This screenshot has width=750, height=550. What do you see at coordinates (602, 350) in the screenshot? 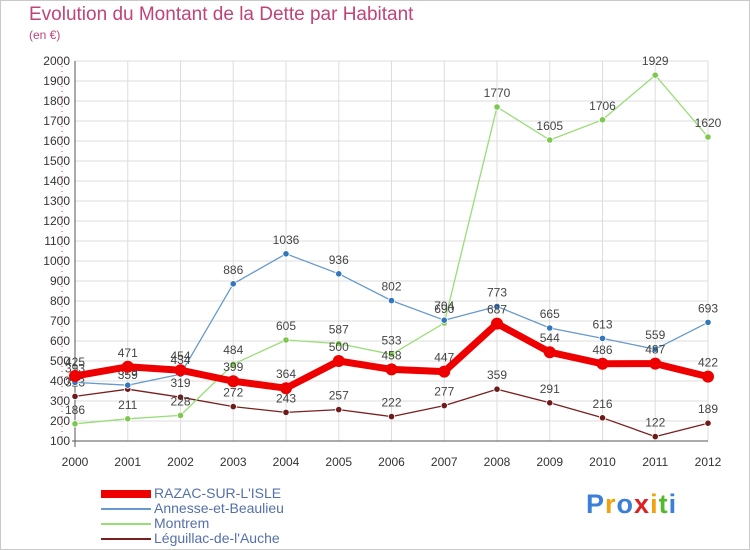
I see `data-label: 486` at bounding box center [602, 350].